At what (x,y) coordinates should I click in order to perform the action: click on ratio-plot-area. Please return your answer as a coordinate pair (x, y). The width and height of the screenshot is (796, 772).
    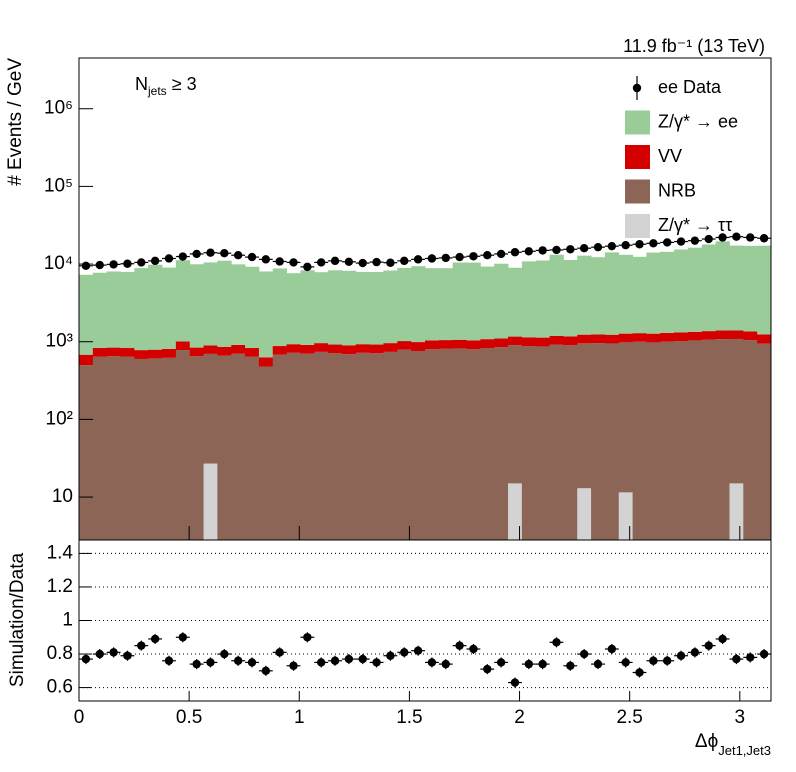
    Looking at the image, I should click on (425, 660).